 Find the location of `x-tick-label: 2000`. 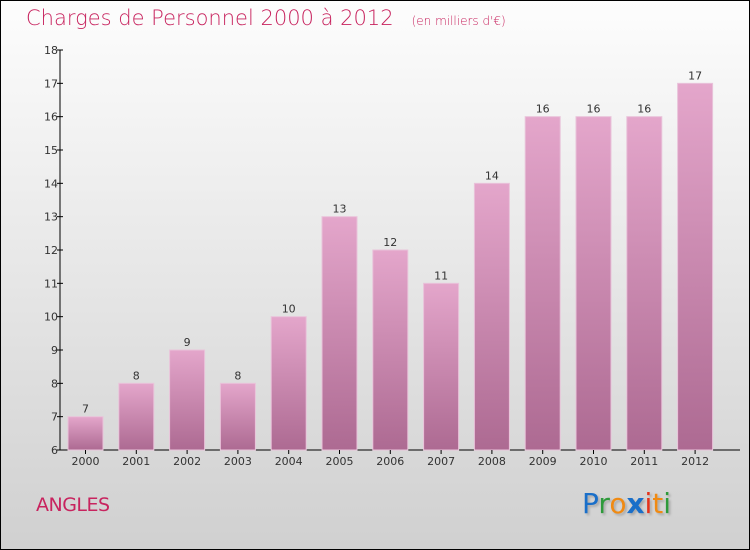

x-tick-label: 2000 is located at coordinates (86, 461).